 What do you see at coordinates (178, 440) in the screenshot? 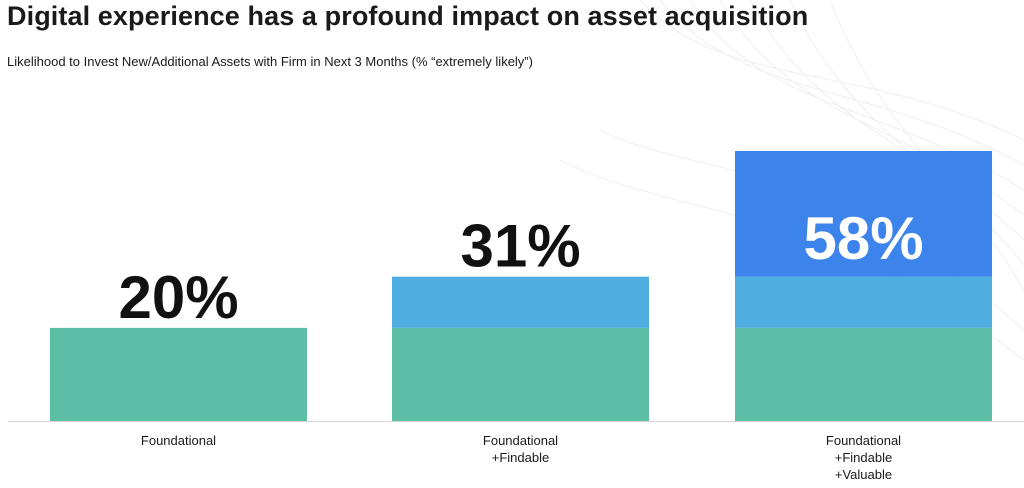
I see `x-tick-label-1-line-1: Foundational` at bounding box center [178, 440].